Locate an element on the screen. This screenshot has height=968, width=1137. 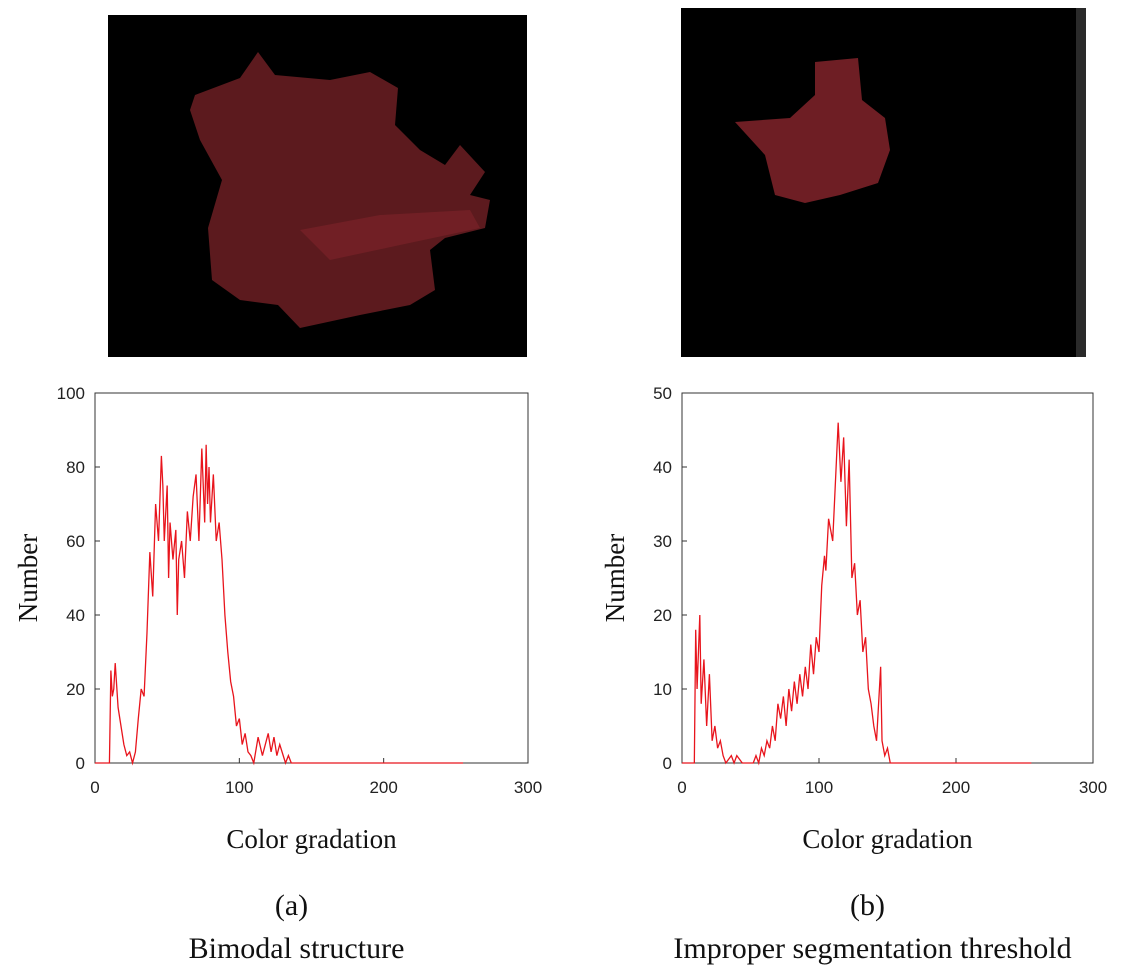
panel-label: (b) is located at coordinates (867, 905).